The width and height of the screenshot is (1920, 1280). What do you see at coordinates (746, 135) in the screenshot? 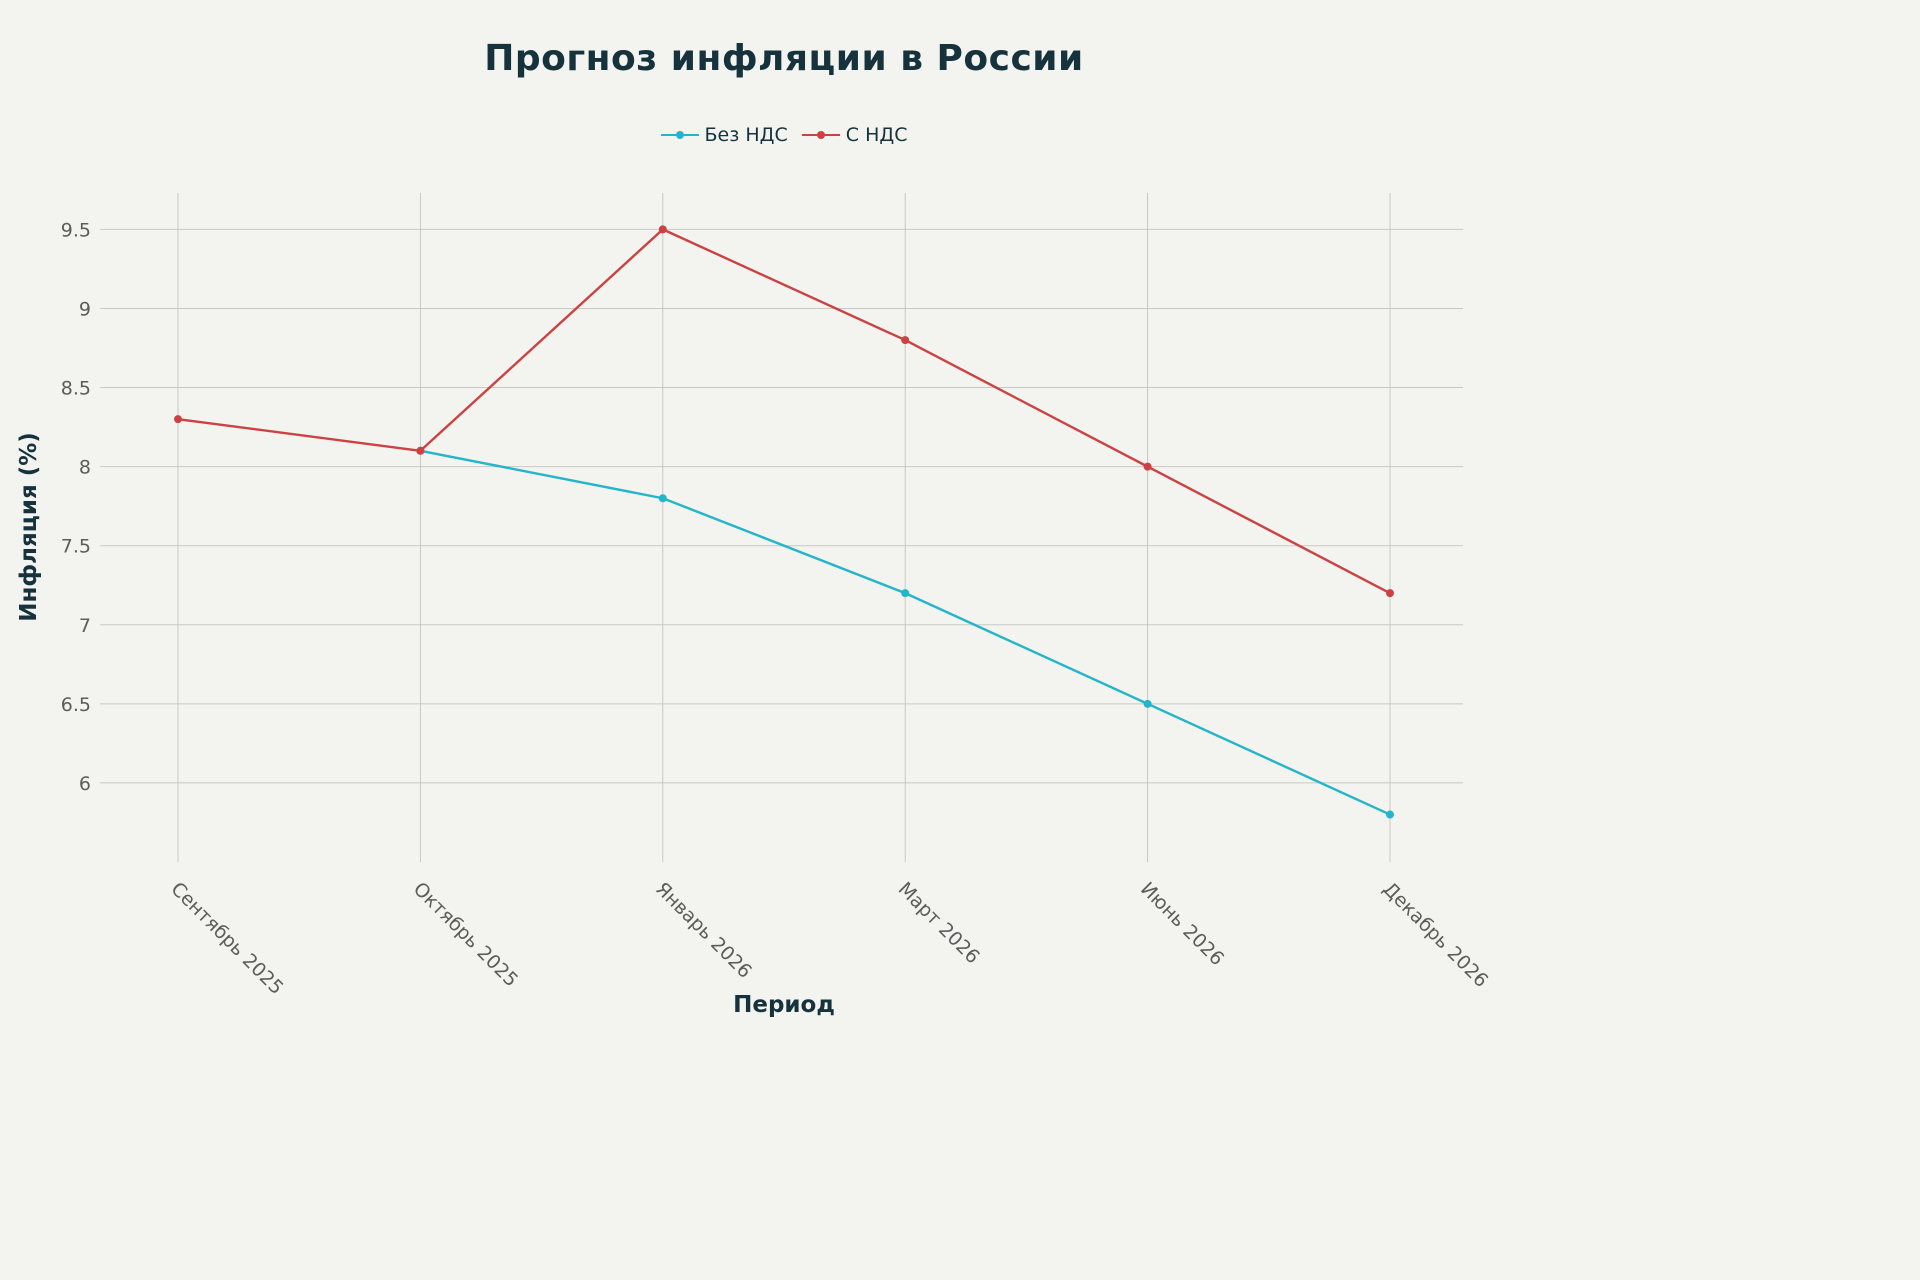
I see `legend-label-series-0: Без НДС` at bounding box center [746, 135].